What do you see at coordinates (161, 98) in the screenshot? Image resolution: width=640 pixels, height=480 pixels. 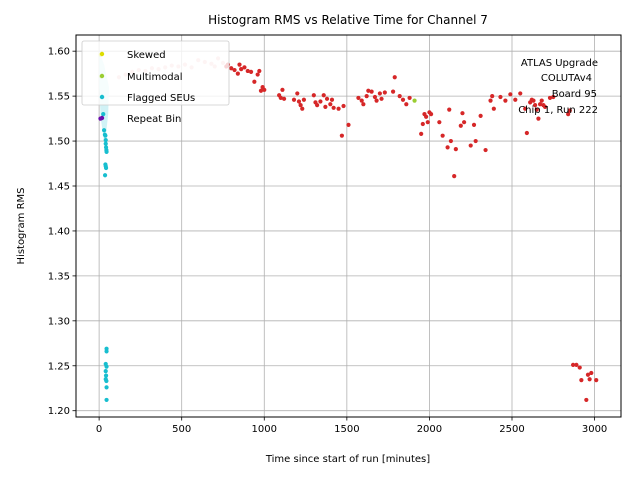 I see `legend-label: Flagged SEUs` at bounding box center [161, 98].